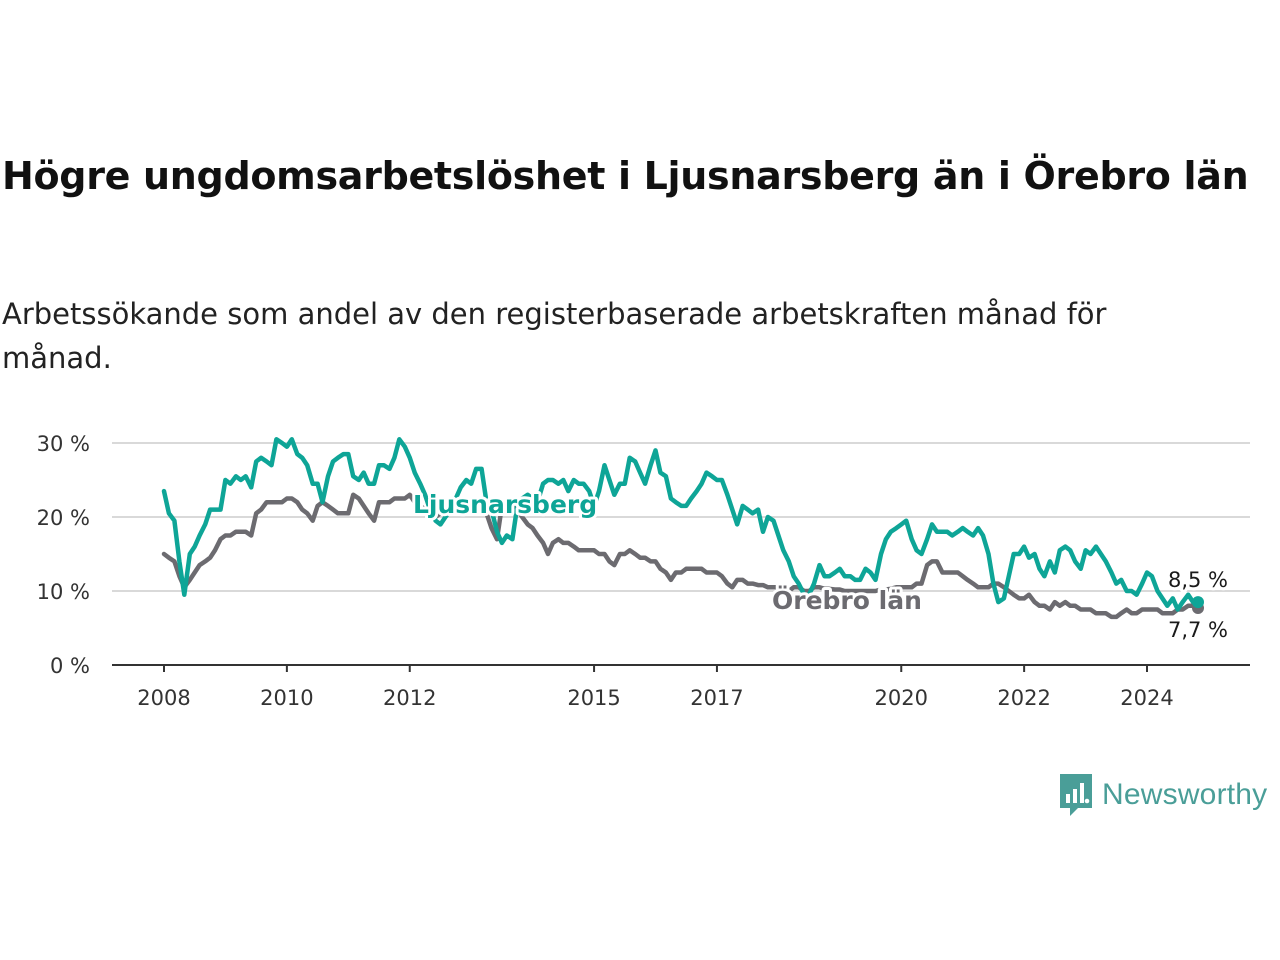 This screenshot has height=960, width=1280. I want to click on x-tick-label: 2022, so click(1023, 698).